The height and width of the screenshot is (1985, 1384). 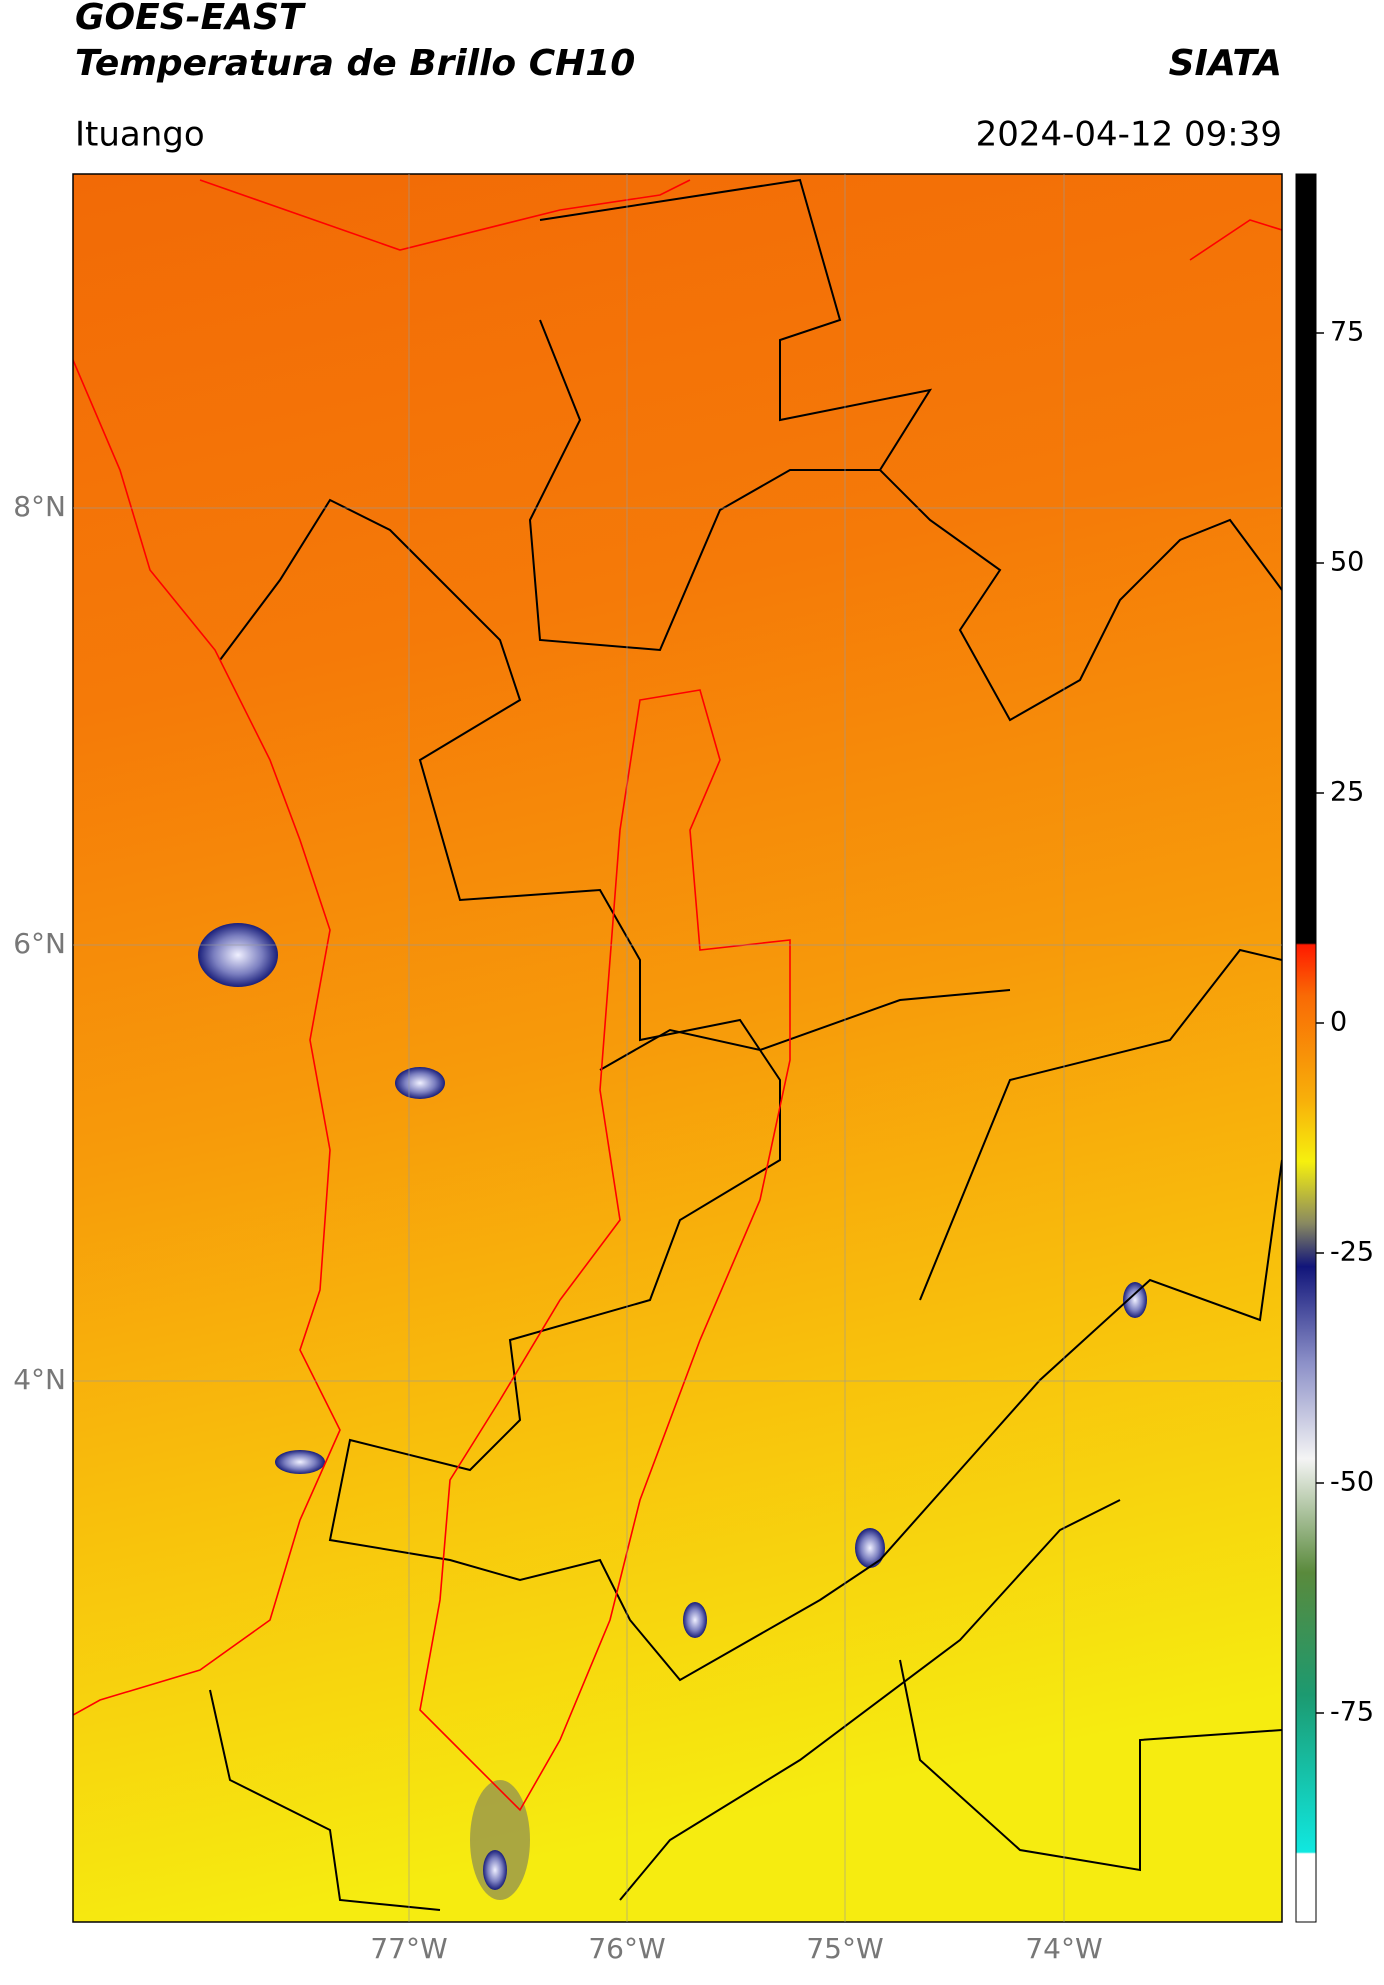 What do you see at coordinates (1129, 135) in the screenshot?
I see `datetime: 2024-04-12 09:39` at bounding box center [1129, 135].